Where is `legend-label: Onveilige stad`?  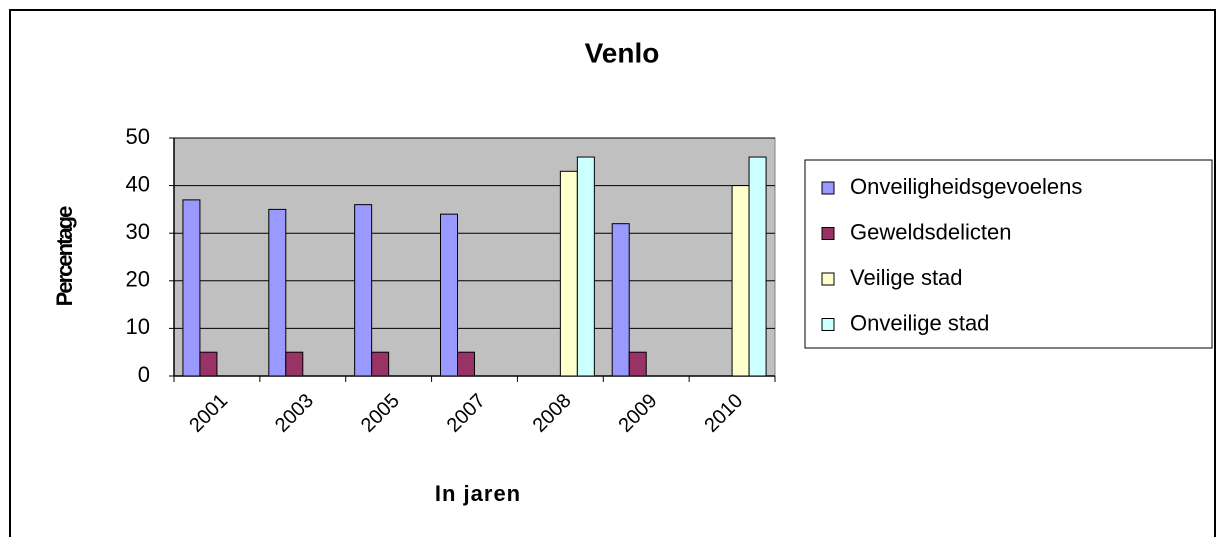
legend-label: Onveilige stad is located at coordinates (919, 322).